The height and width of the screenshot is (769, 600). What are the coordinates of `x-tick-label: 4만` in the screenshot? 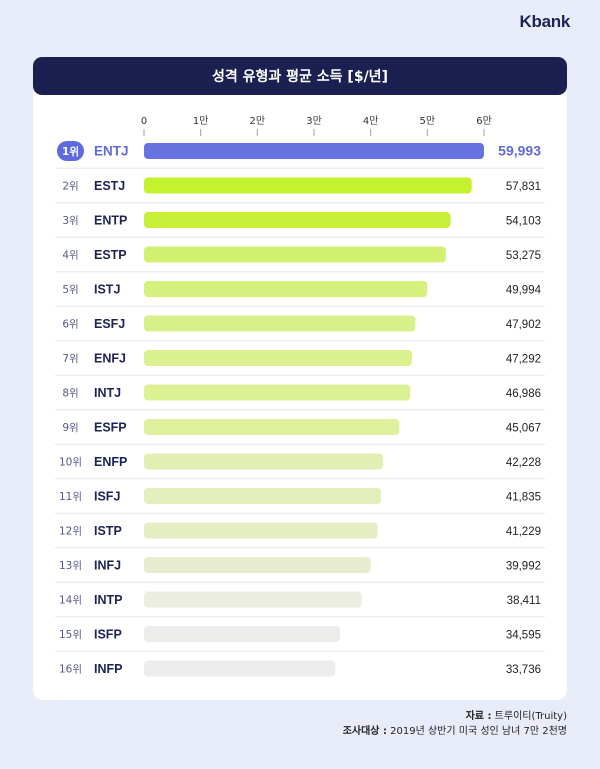 It's located at (371, 121).